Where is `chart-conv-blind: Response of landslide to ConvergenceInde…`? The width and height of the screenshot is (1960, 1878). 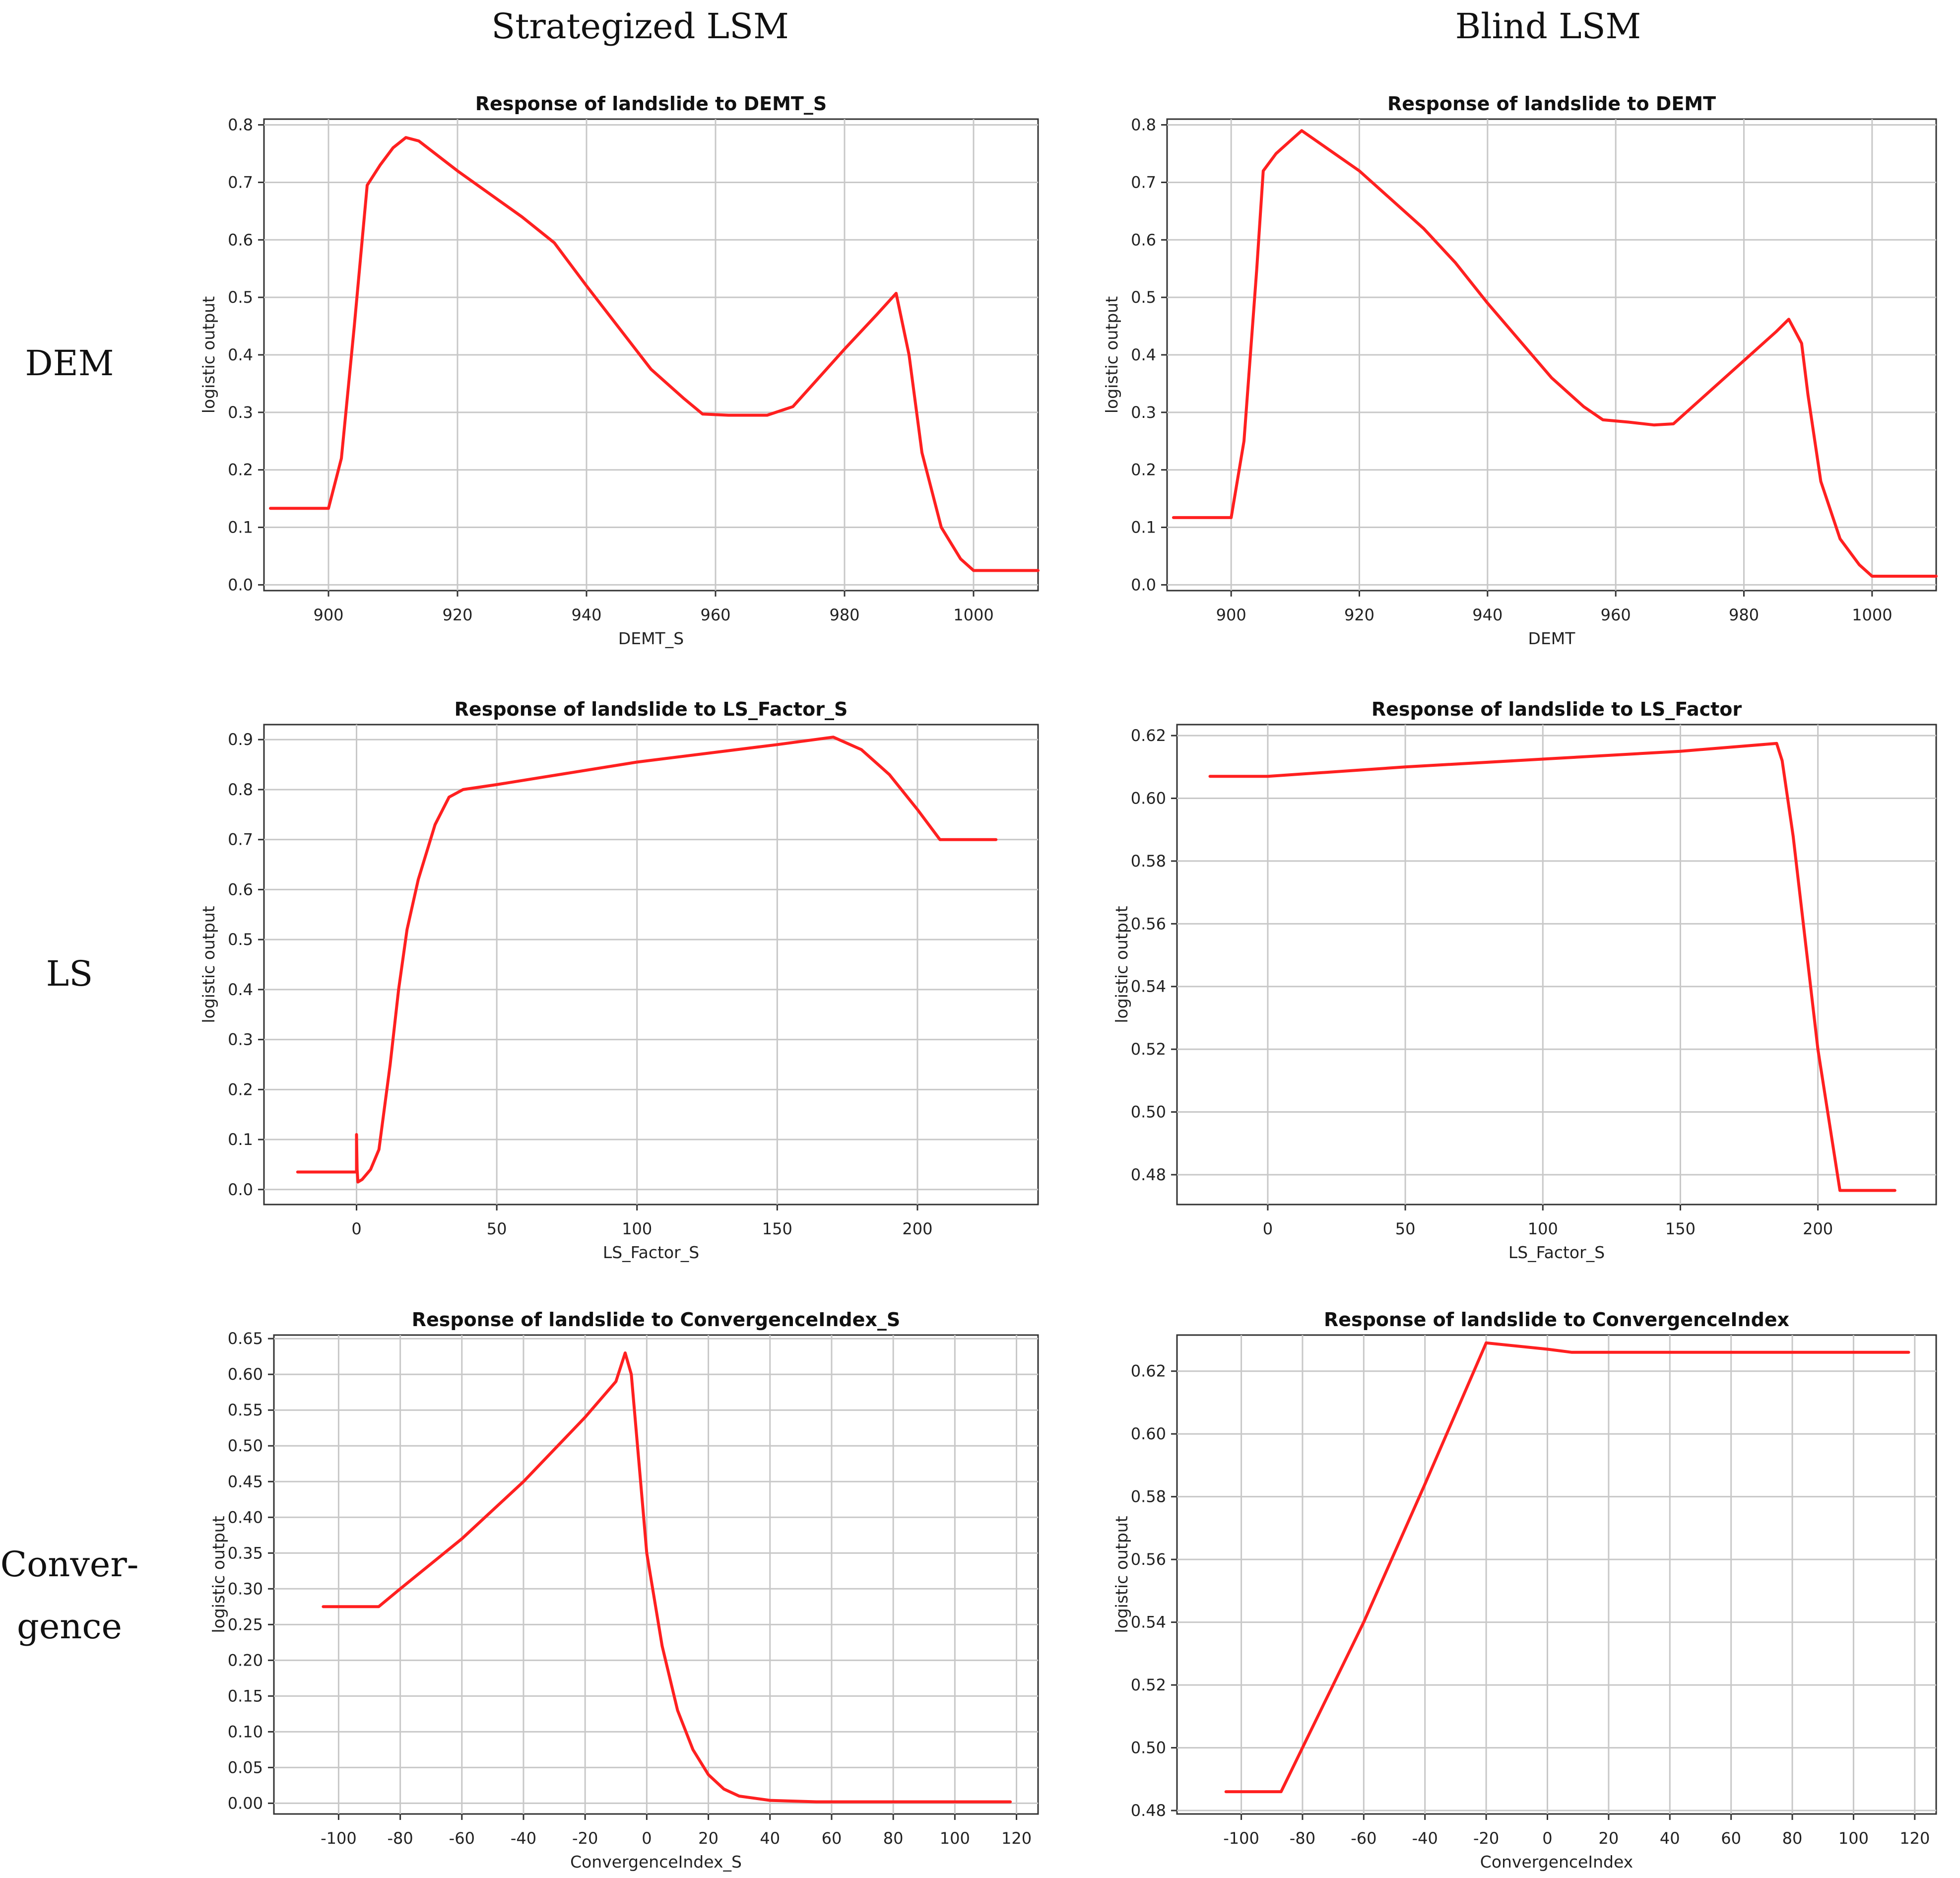 chart-conv-blind: Response of landslide to ConvergenceInde… is located at coordinates (1524, 1590).